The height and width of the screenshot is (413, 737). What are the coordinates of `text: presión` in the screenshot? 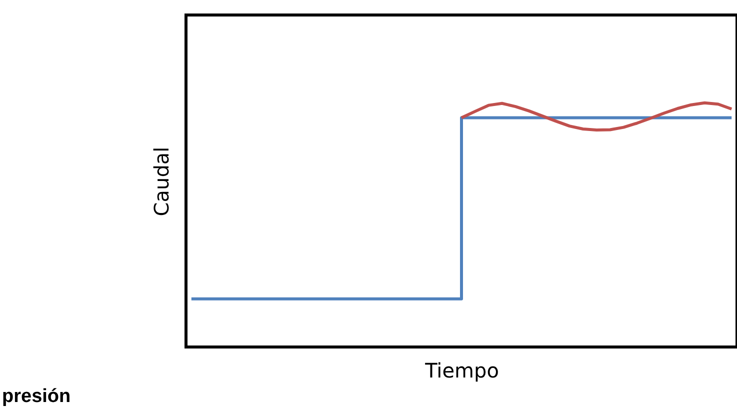 It's located at (36, 397).